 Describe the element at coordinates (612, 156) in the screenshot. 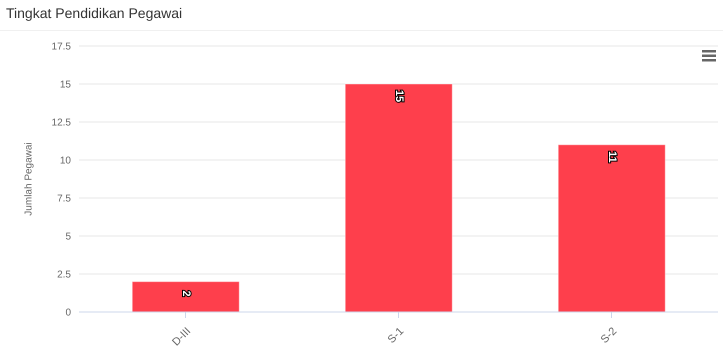

I see `data-label: 11` at that location.